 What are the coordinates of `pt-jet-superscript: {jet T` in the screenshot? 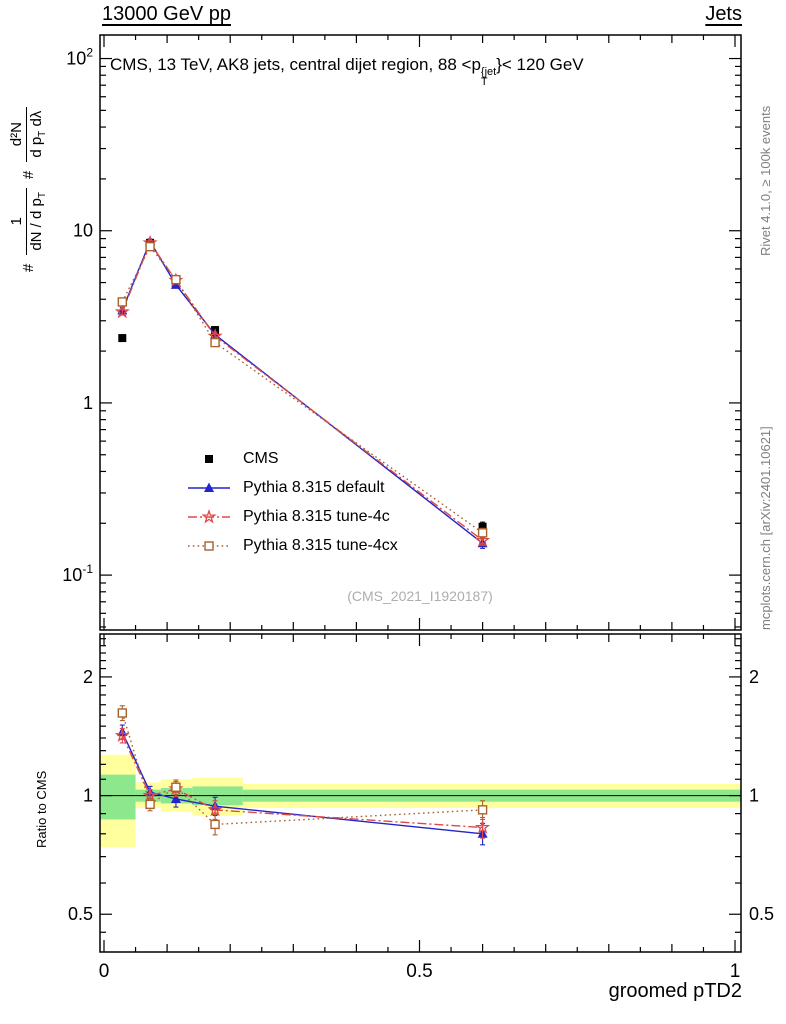 It's located at (488, 77).